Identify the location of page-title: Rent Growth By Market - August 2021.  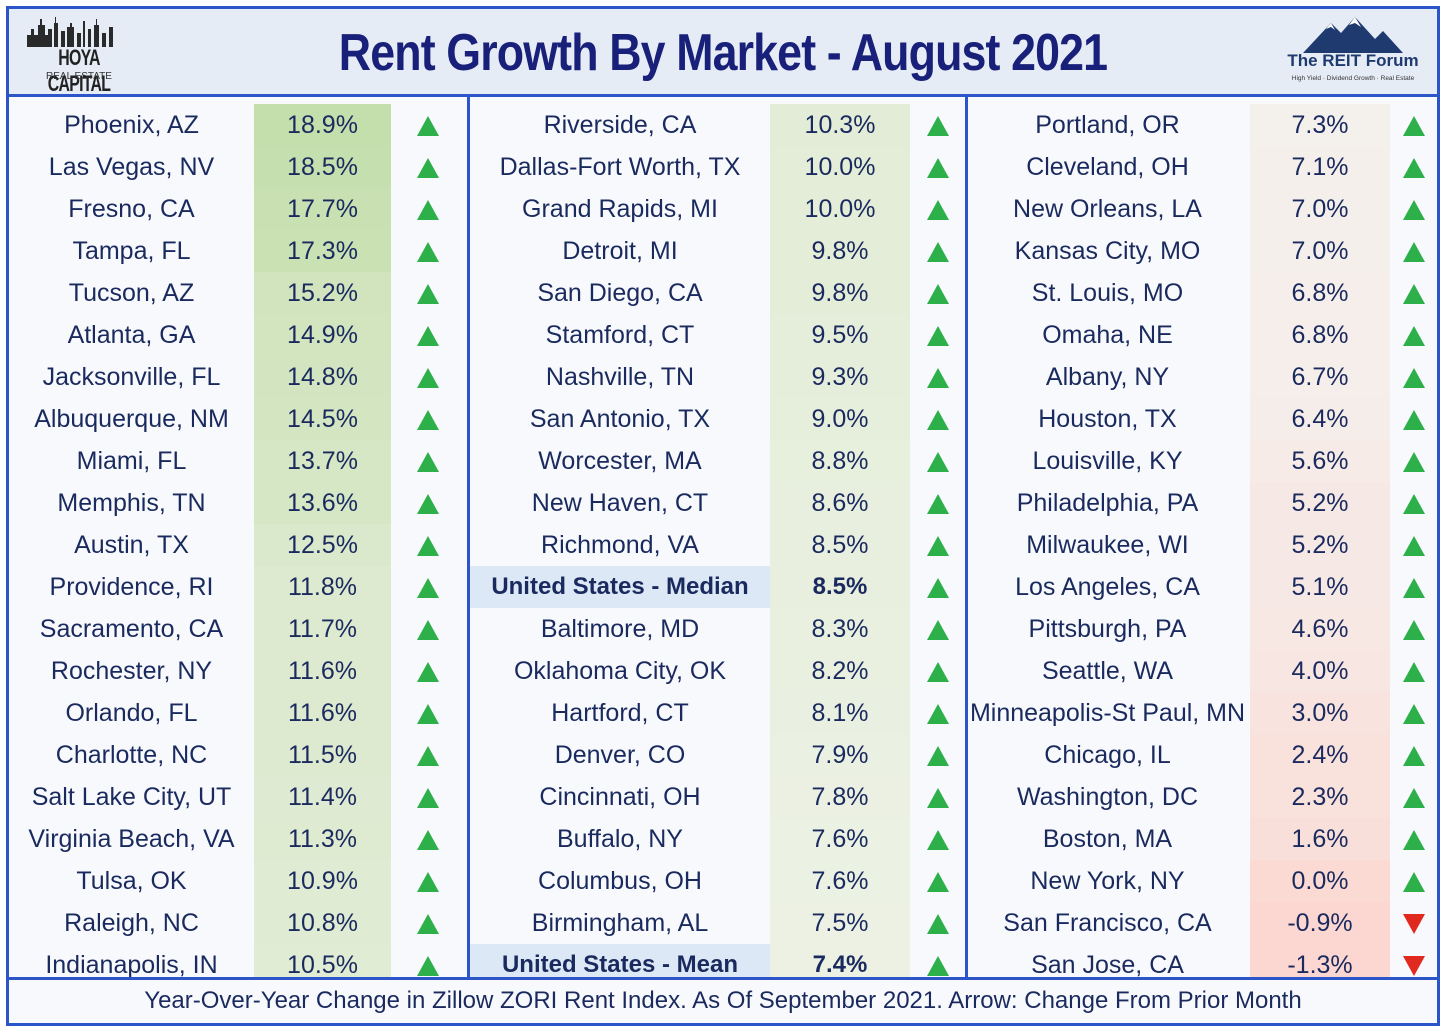
(723, 53).